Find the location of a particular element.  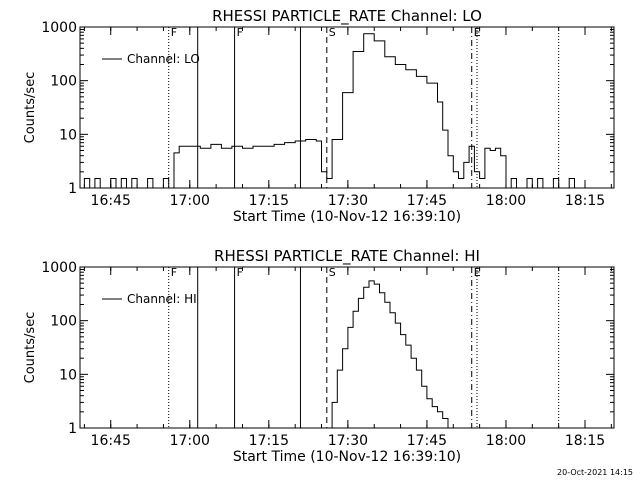

chart-1-x-tick-label: 16:45 is located at coordinates (111, 201).